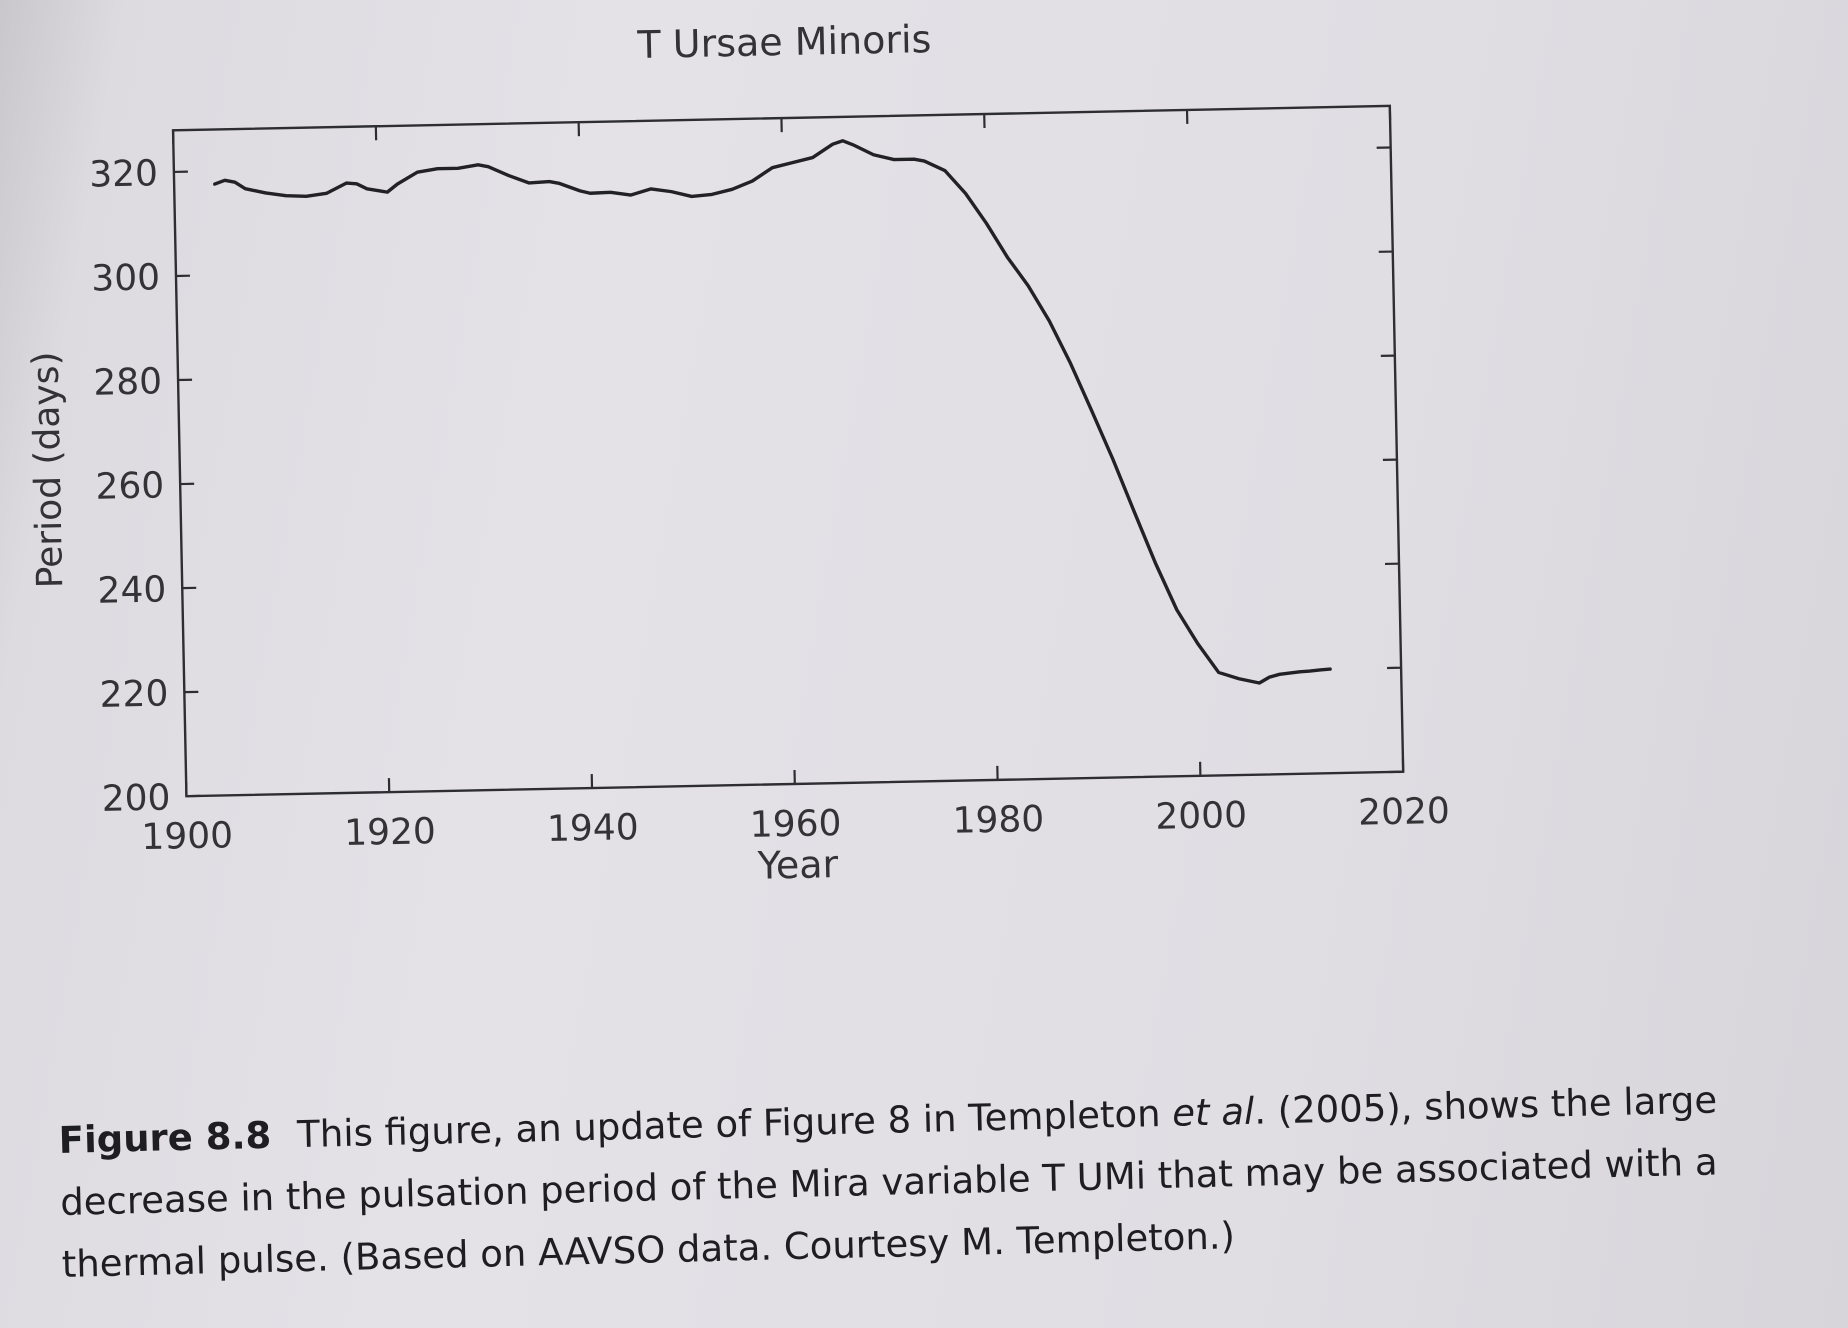 Image resolution: width=1848 pixels, height=1328 pixels. I want to click on y-tick-label: 280, so click(128, 382).